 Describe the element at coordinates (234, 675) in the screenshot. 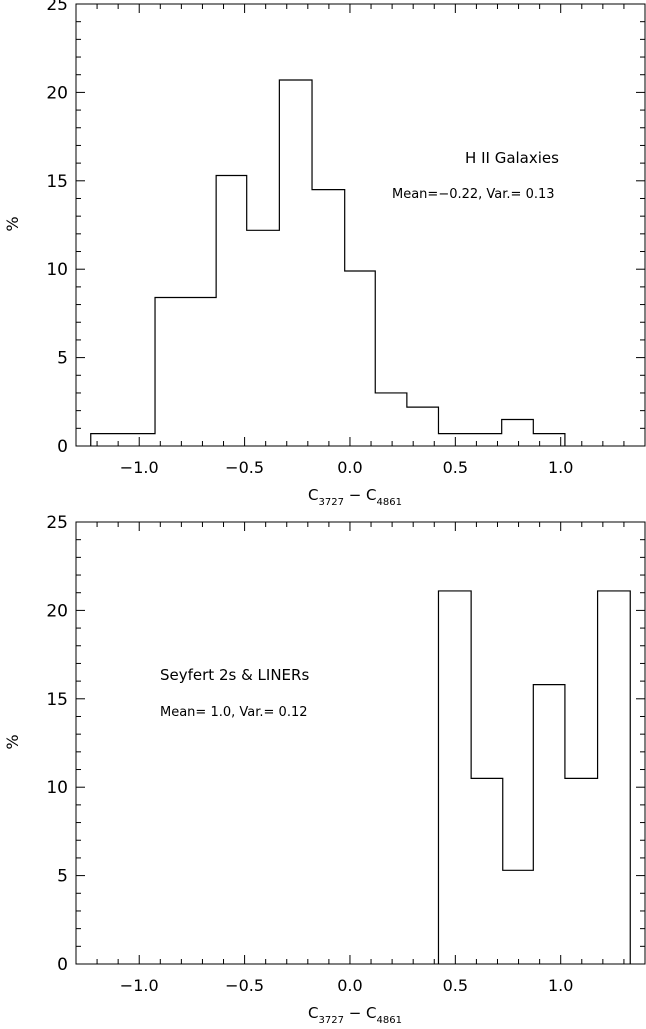

I see `annotation-title: Seyfert 2s & LINERs` at that location.